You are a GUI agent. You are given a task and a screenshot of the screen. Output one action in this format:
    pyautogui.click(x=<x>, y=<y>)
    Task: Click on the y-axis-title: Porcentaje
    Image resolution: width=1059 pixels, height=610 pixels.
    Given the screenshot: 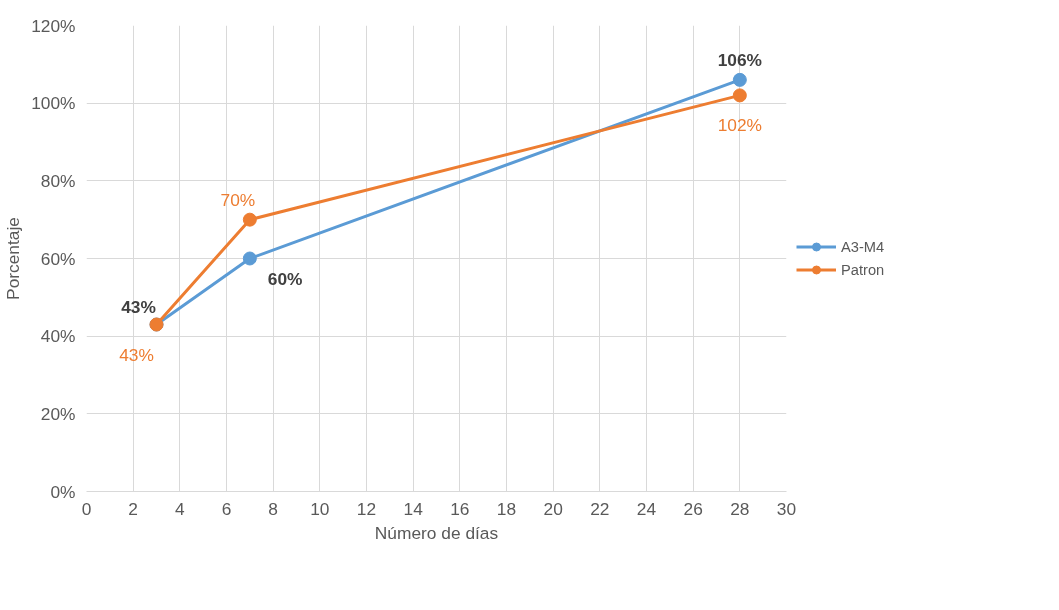 What is the action you would take?
    pyautogui.click(x=13, y=258)
    